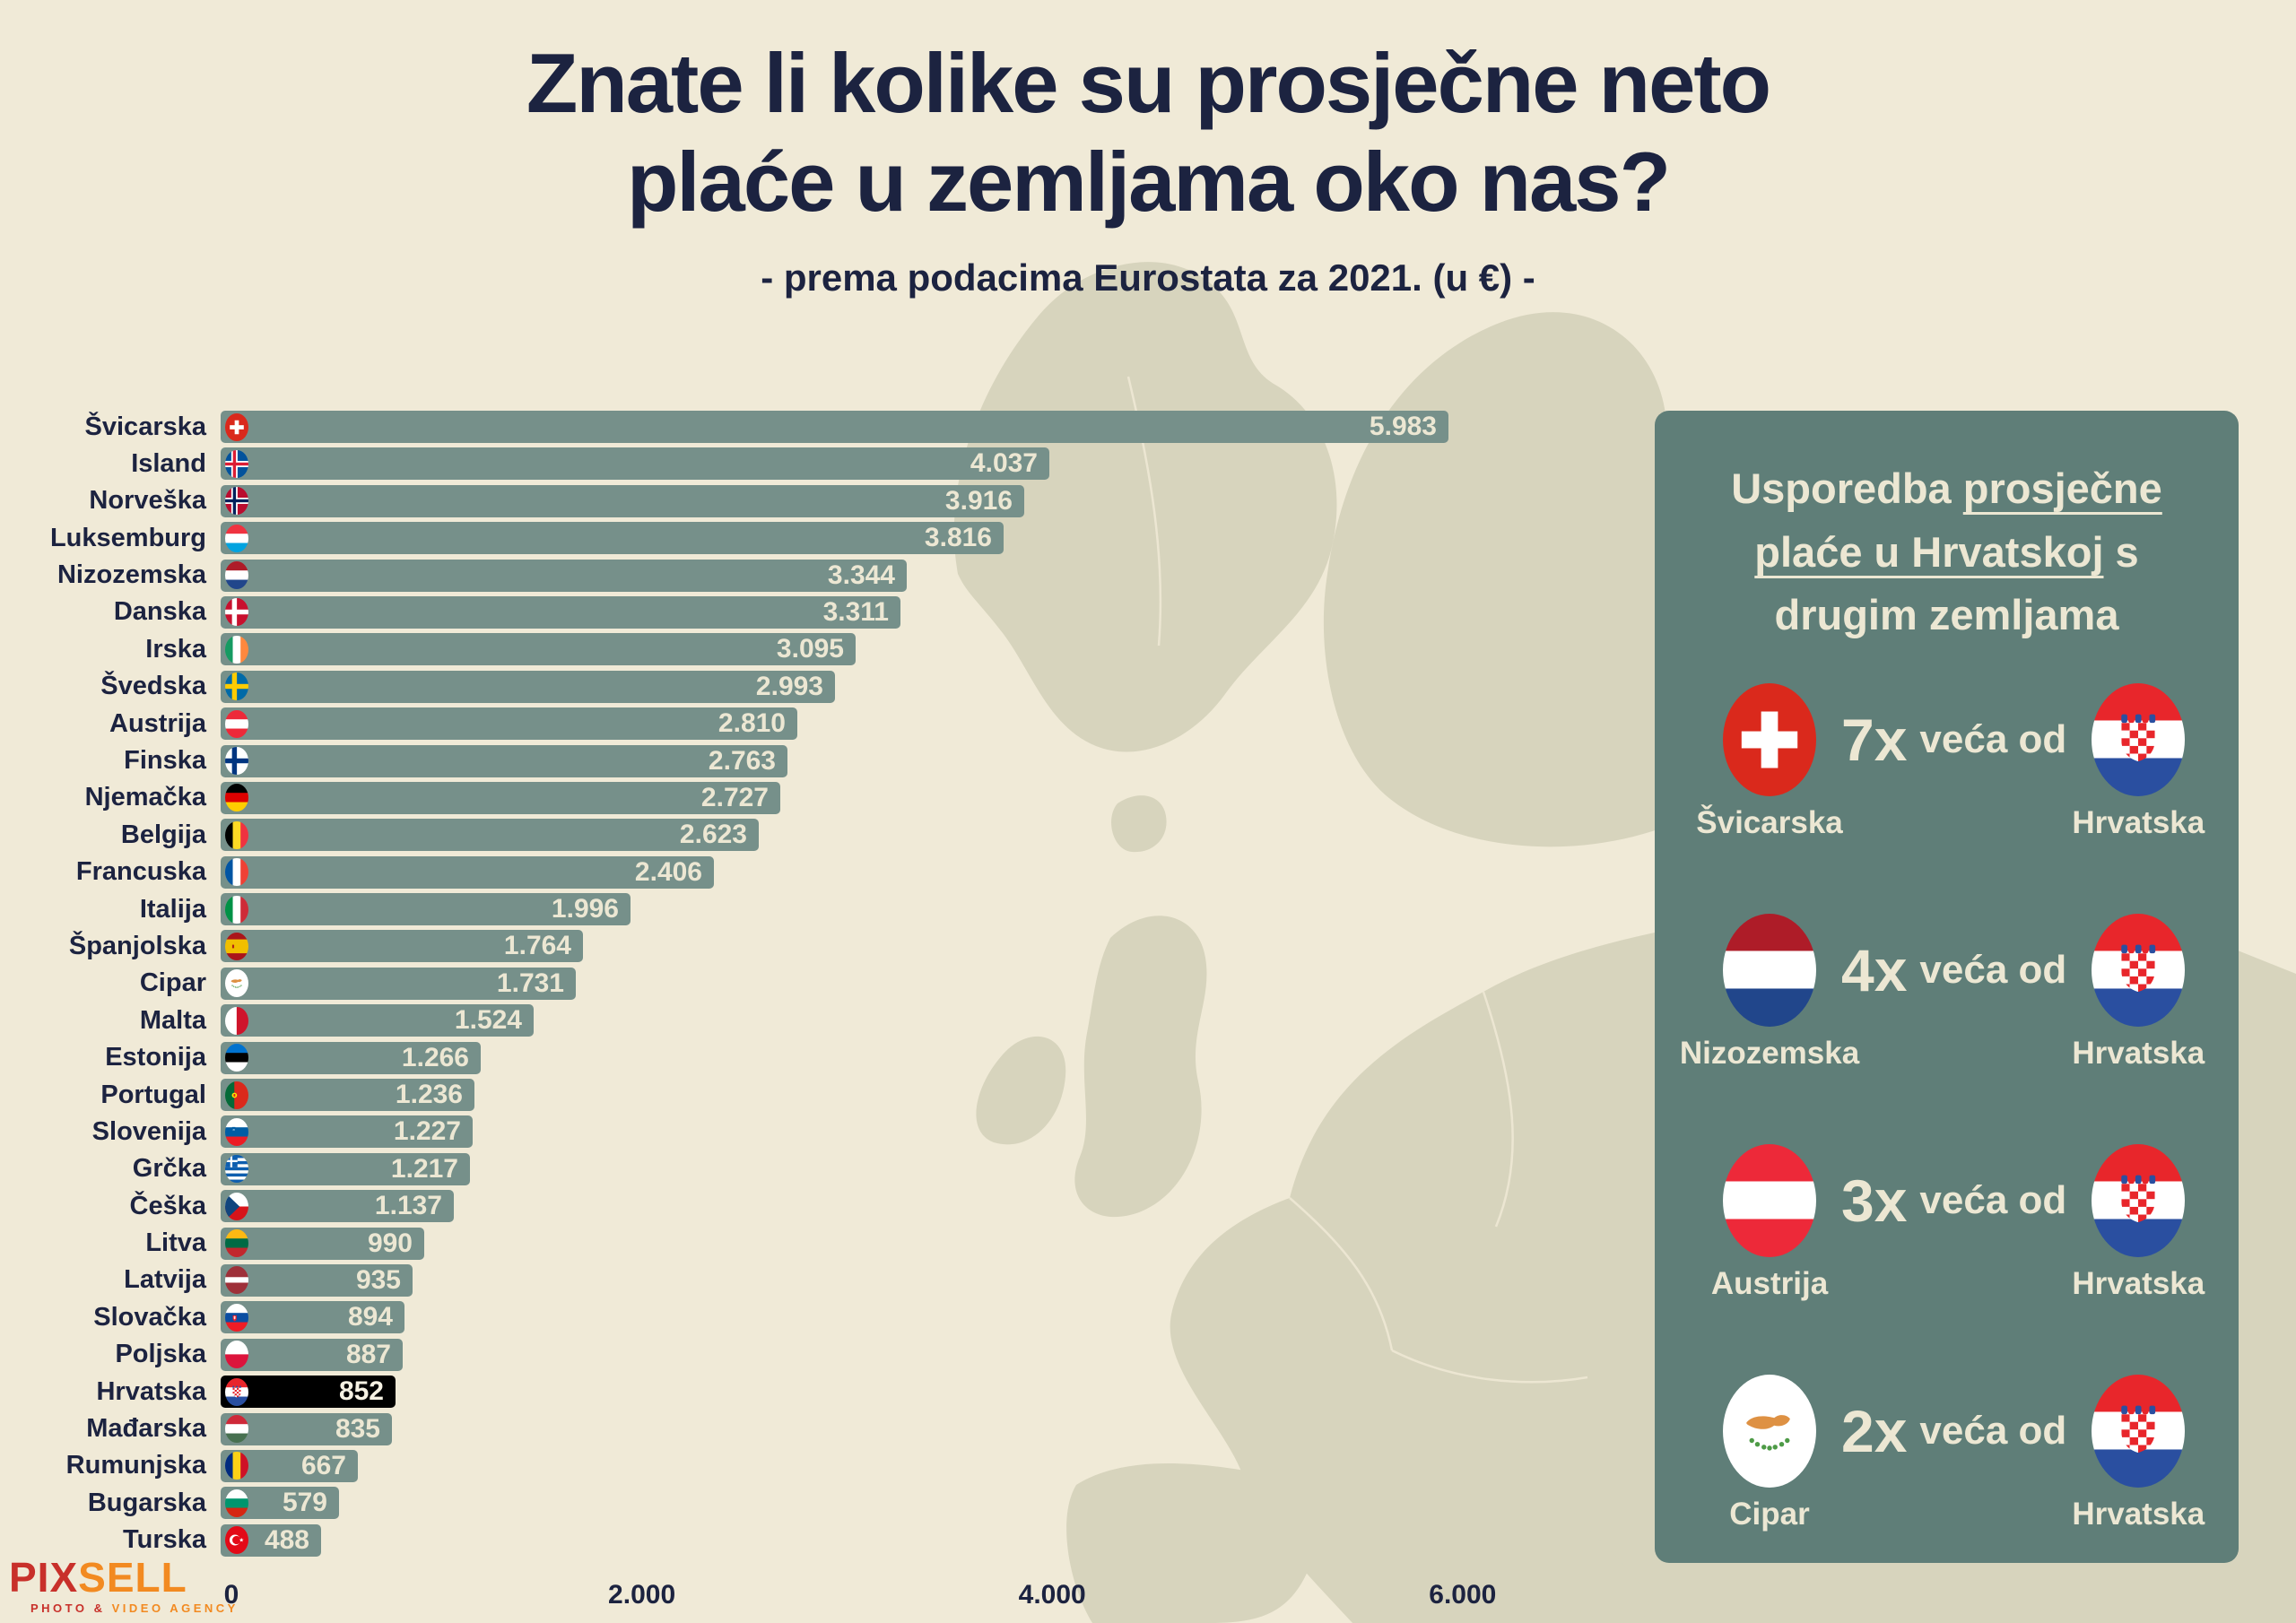  Describe the element at coordinates (855, 611) in the screenshot. I see `bar-value: 3.311` at that location.